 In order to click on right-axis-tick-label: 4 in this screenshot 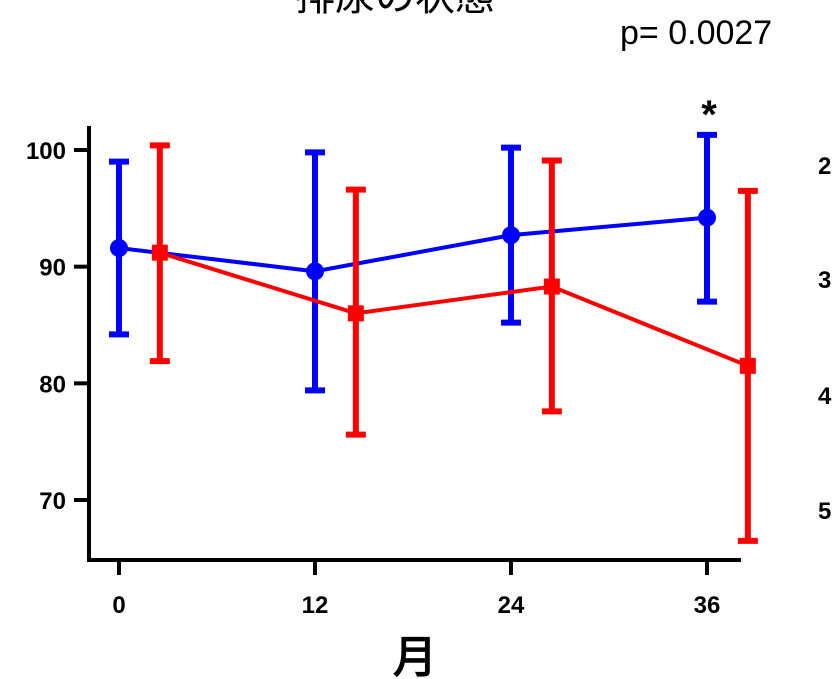, I will do `click(825, 396)`.